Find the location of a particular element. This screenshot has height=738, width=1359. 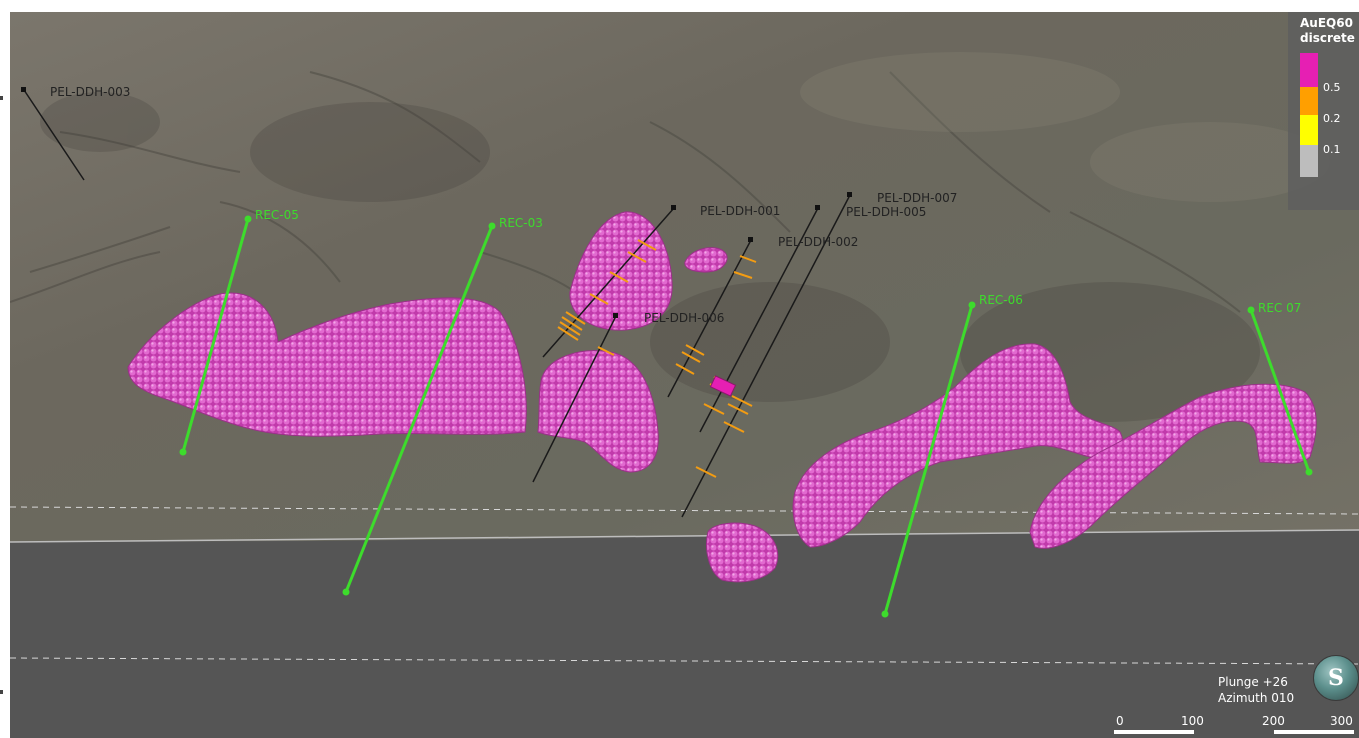

legend-title-line1: AuEQ60 is located at coordinates (1326, 23).